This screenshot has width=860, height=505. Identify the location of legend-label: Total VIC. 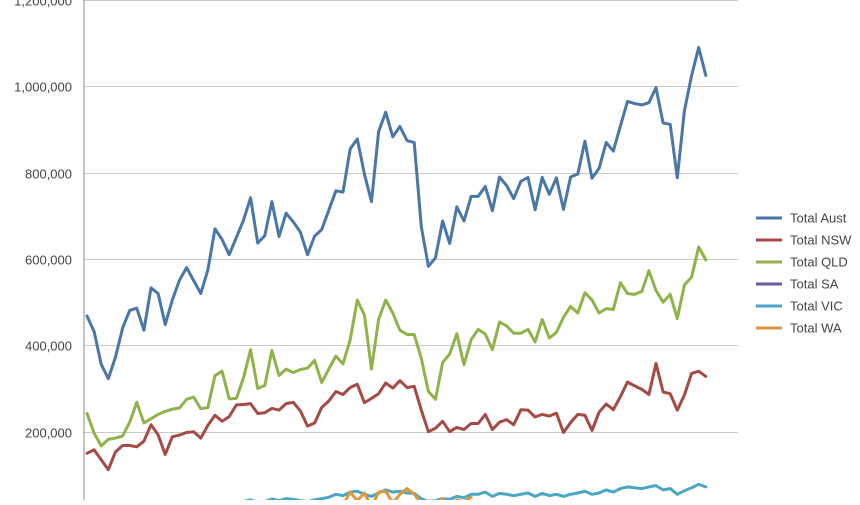
(816, 306).